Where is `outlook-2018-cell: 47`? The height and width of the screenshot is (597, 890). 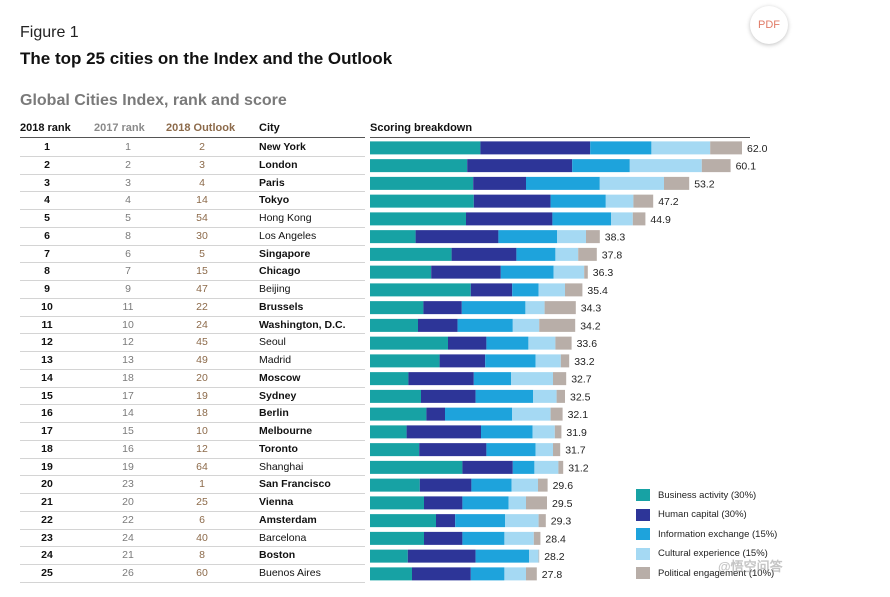
outlook-2018-cell: 47 is located at coordinates (202, 289).